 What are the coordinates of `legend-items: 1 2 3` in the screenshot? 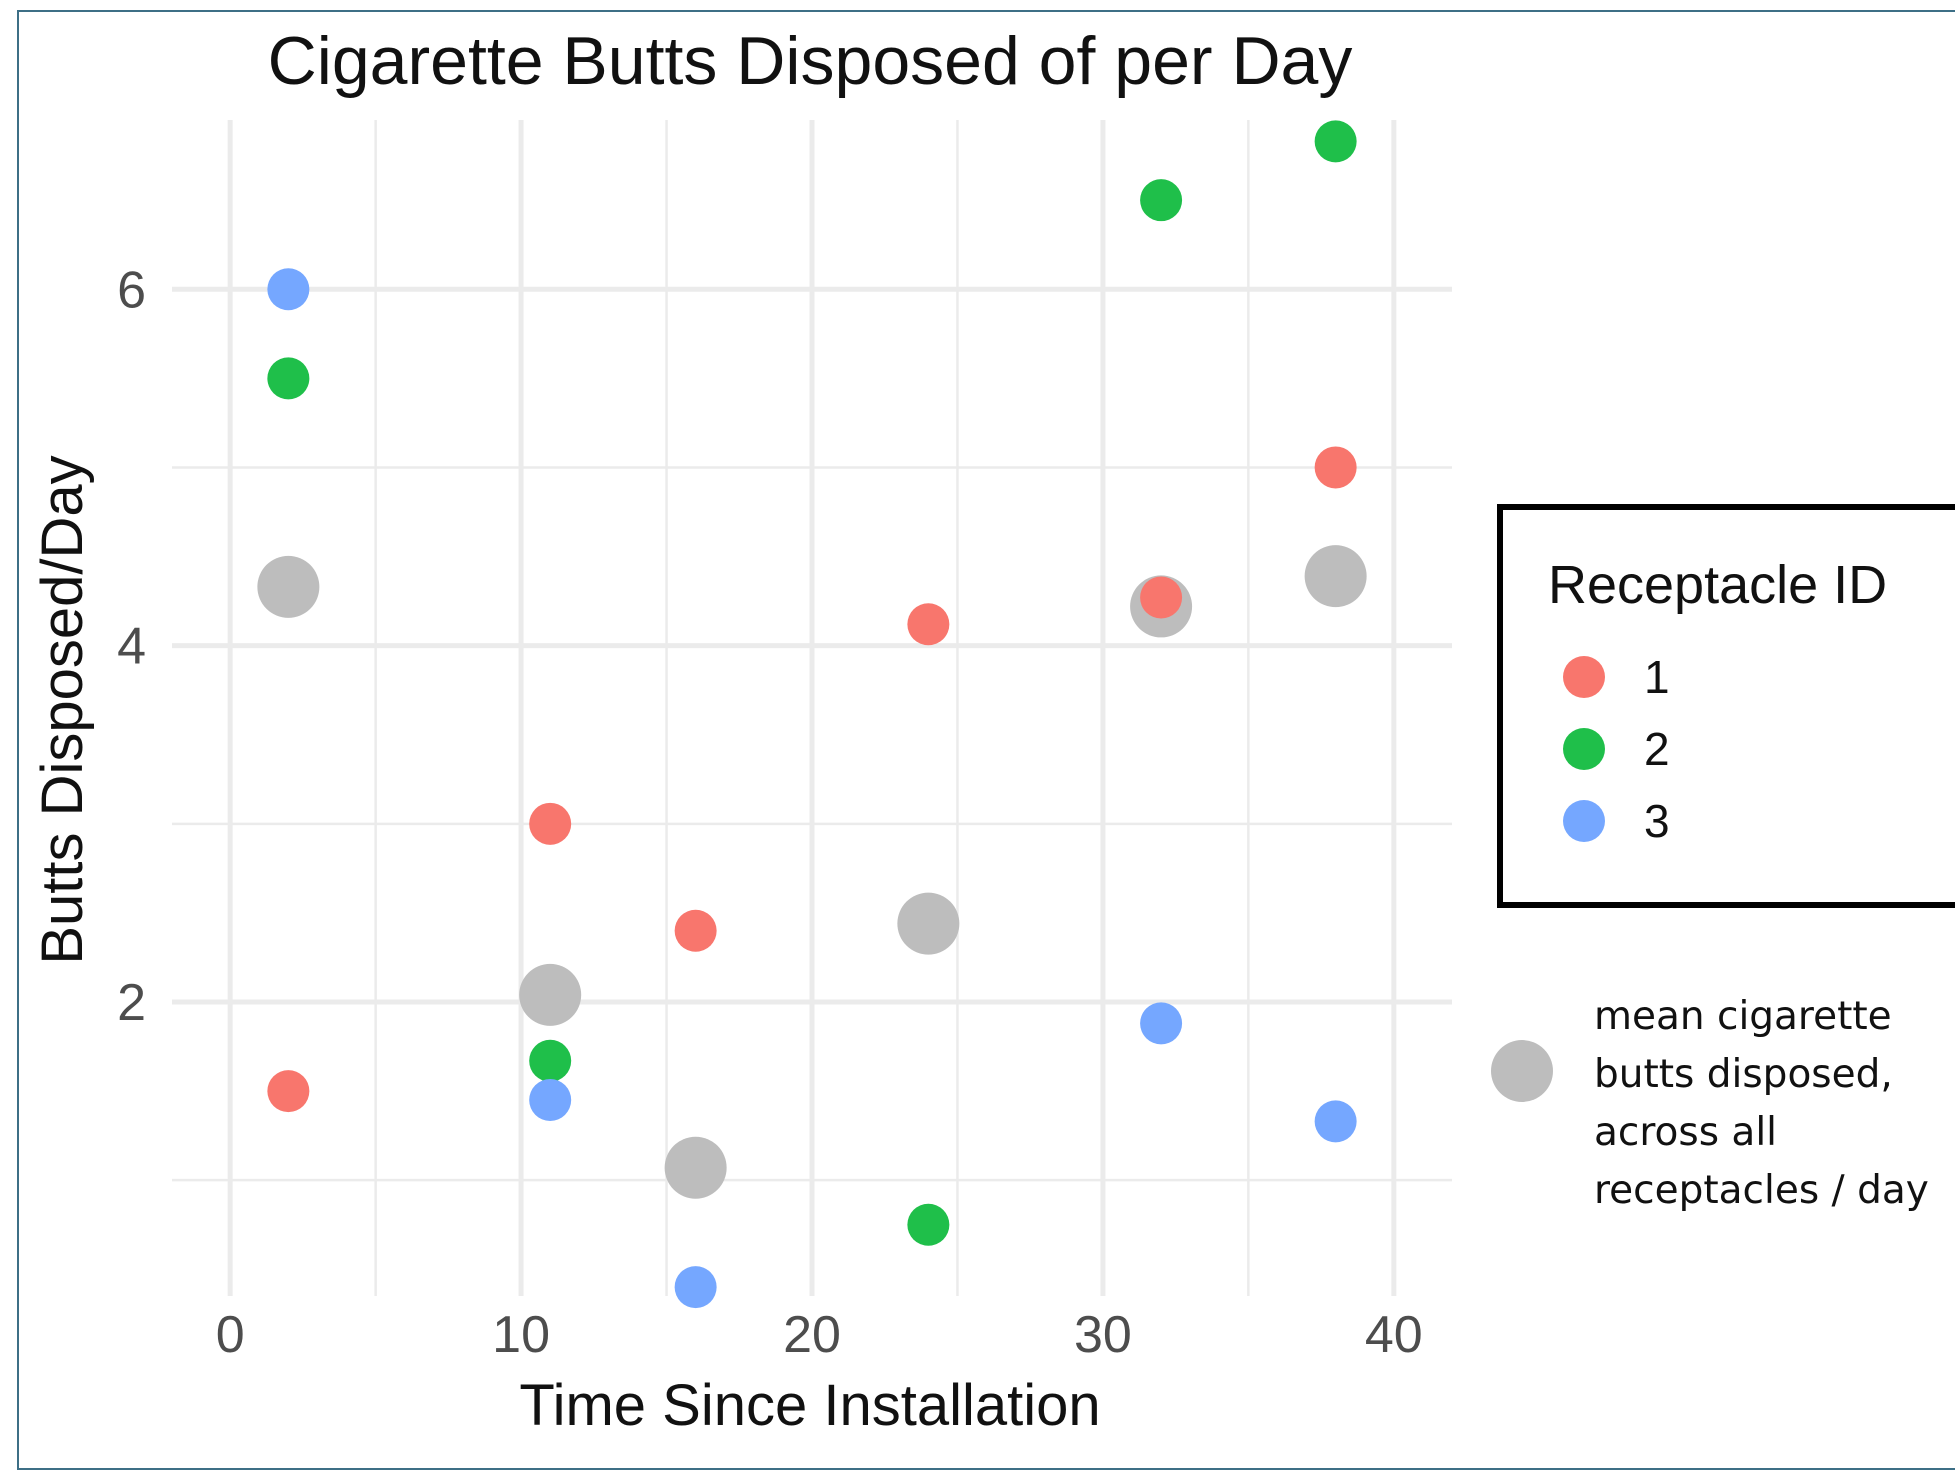 It's located at (1616, 749).